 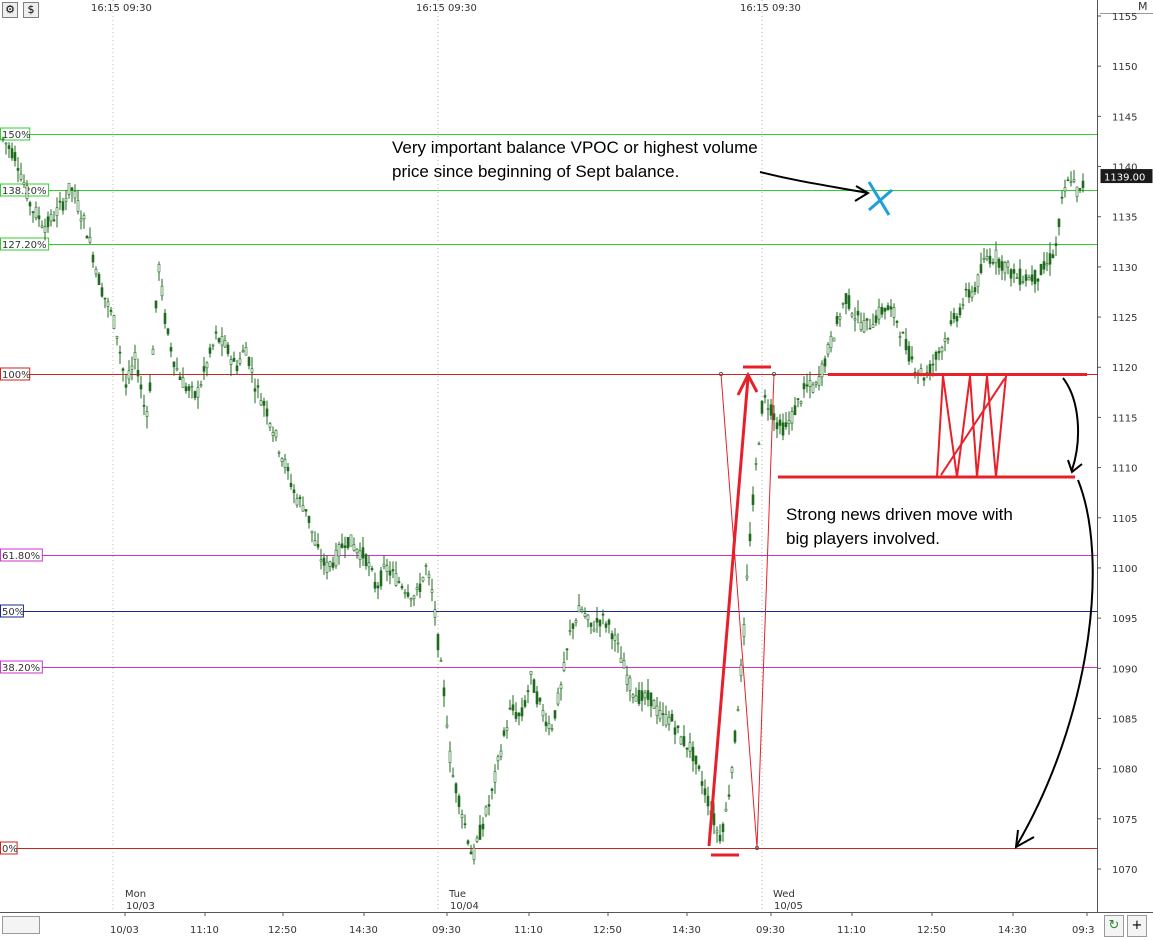 I want to click on dollar-icon: $, so click(x=31, y=10).